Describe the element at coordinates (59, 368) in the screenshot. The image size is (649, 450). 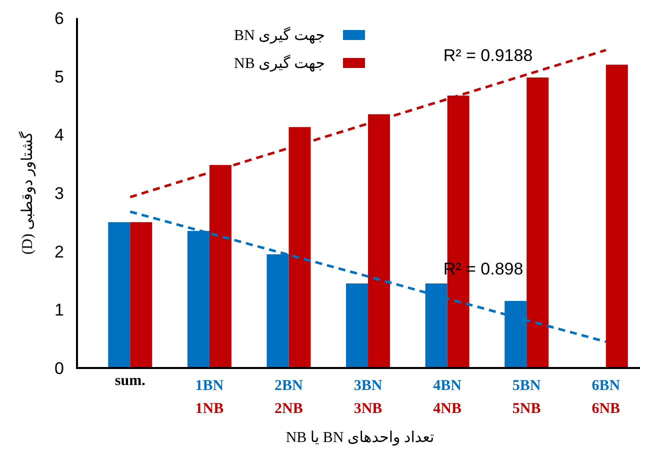
I see `y-tick-label: 0` at that location.